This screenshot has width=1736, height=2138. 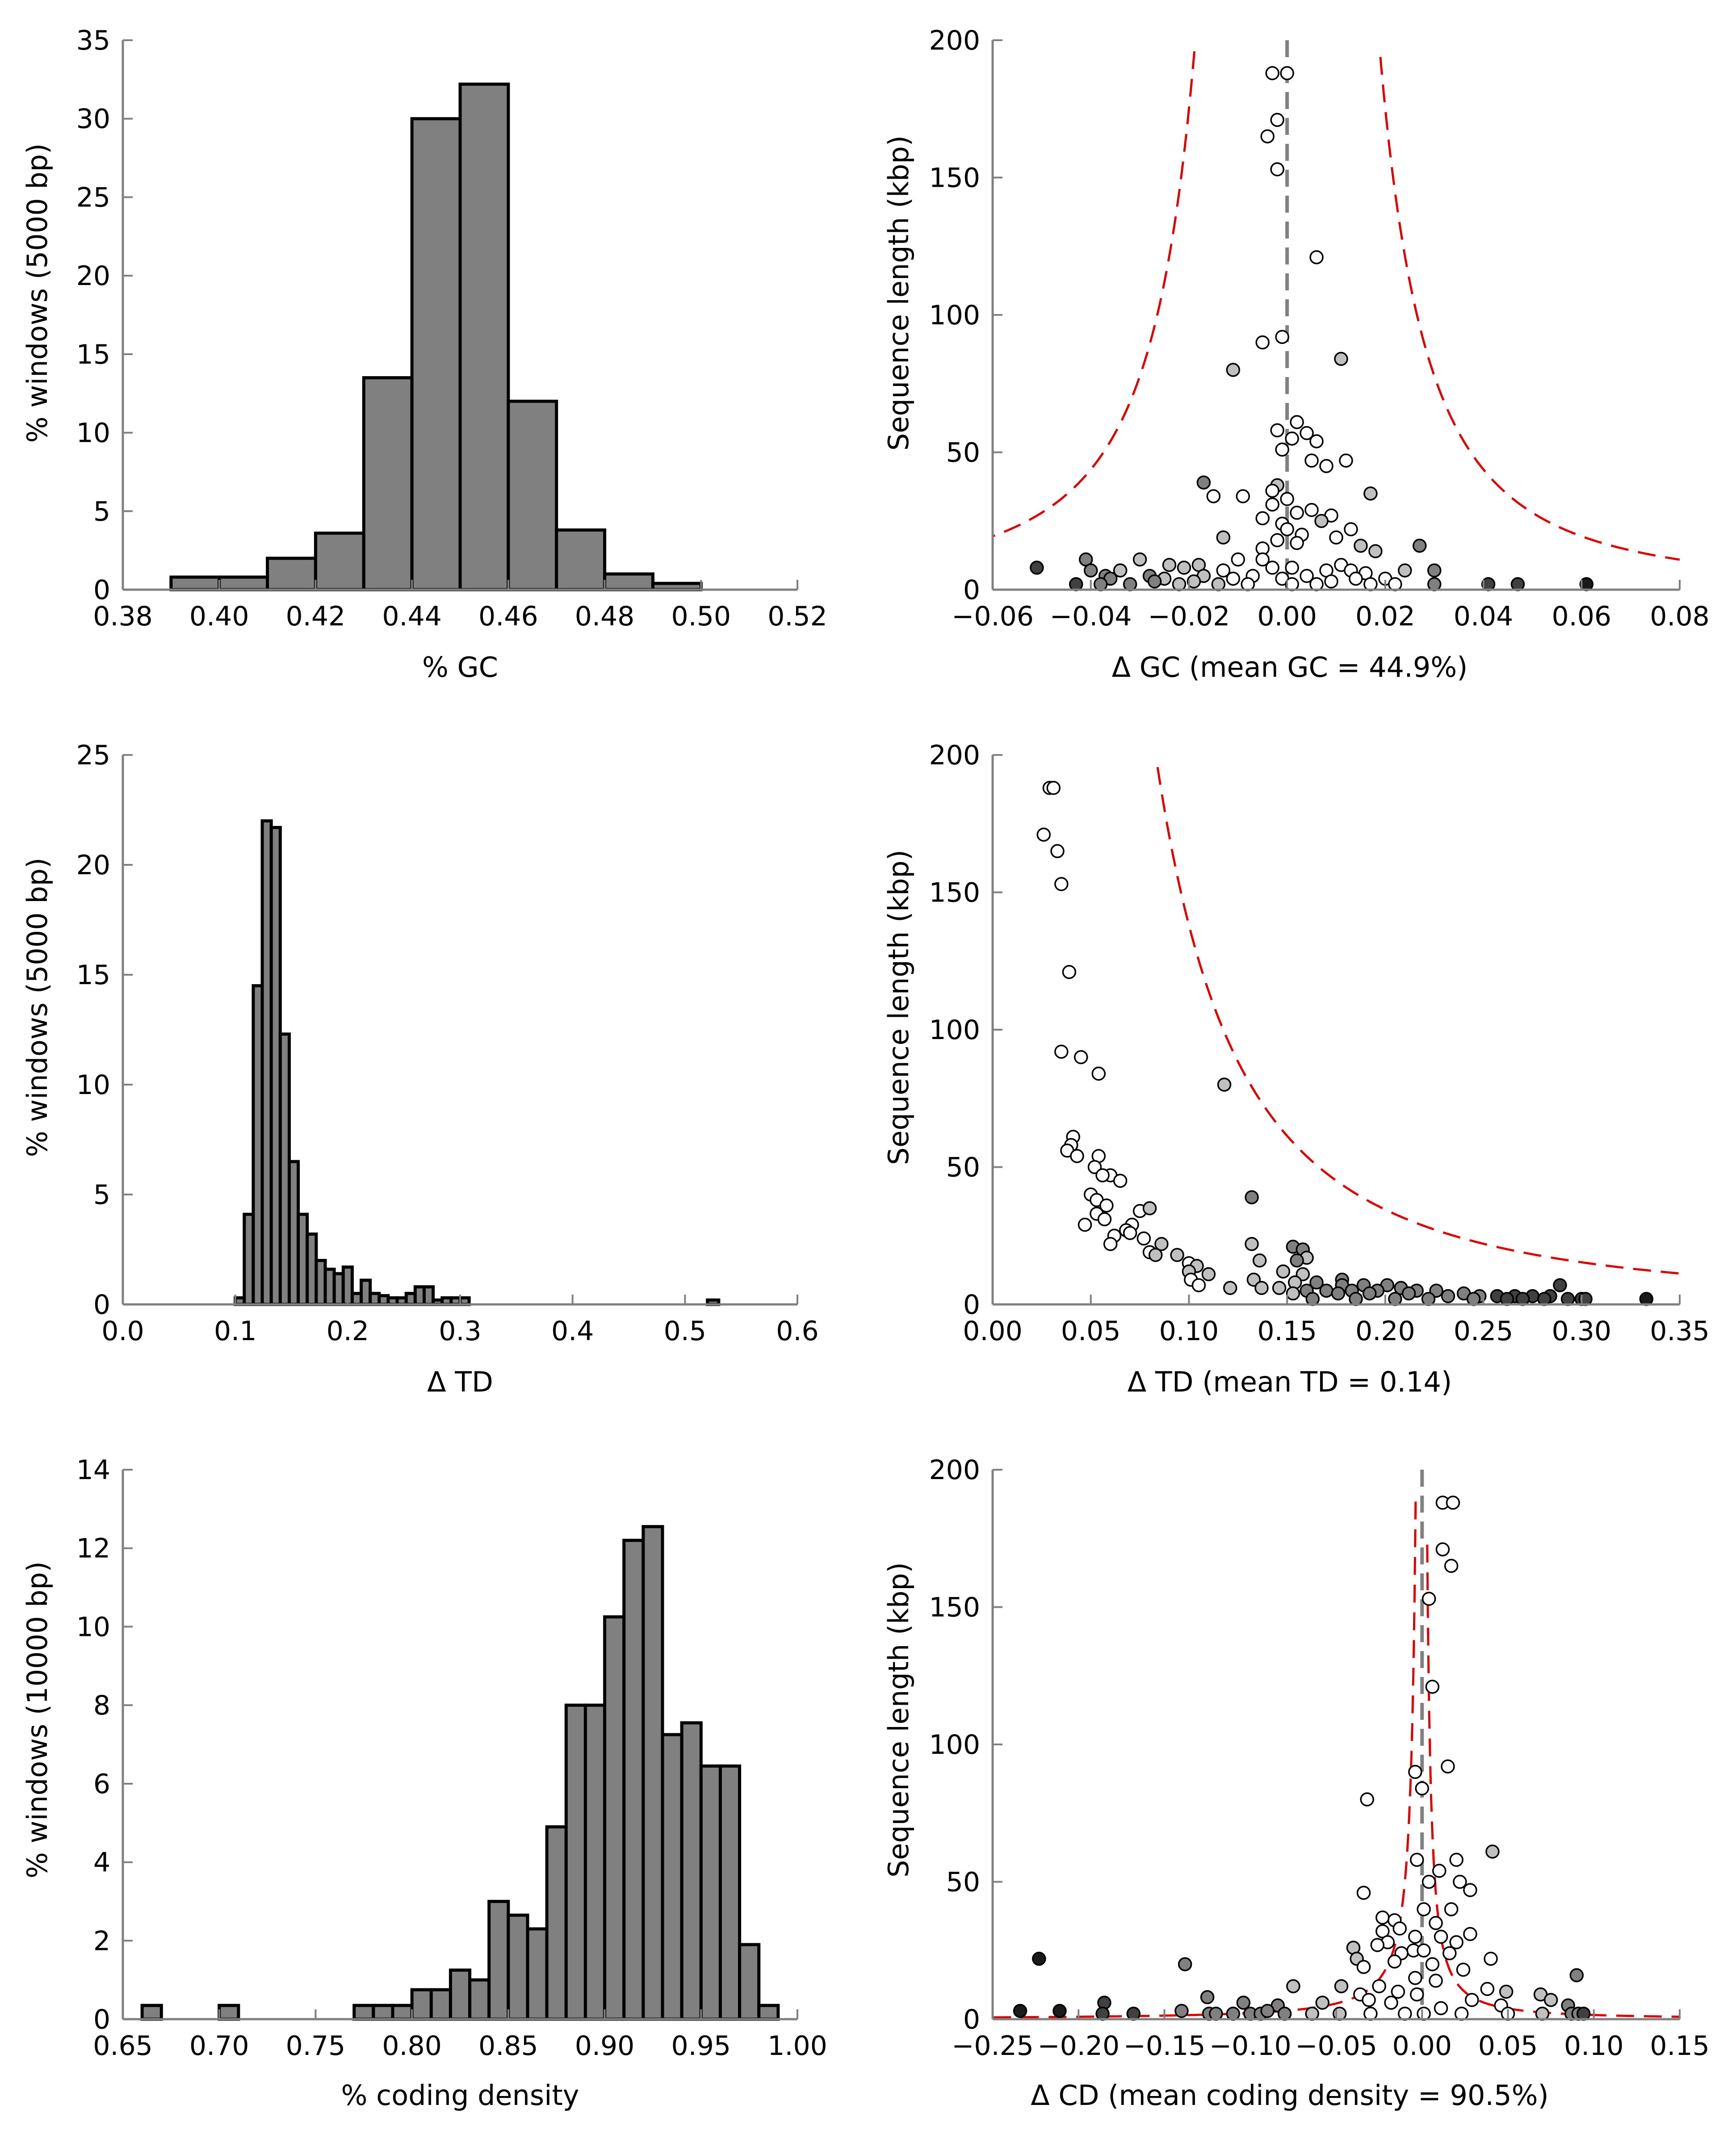 What do you see at coordinates (93, 1085) in the screenshot?
I see `td-histogram-y-tick-label: 10` at bounding box center [93, 1085].